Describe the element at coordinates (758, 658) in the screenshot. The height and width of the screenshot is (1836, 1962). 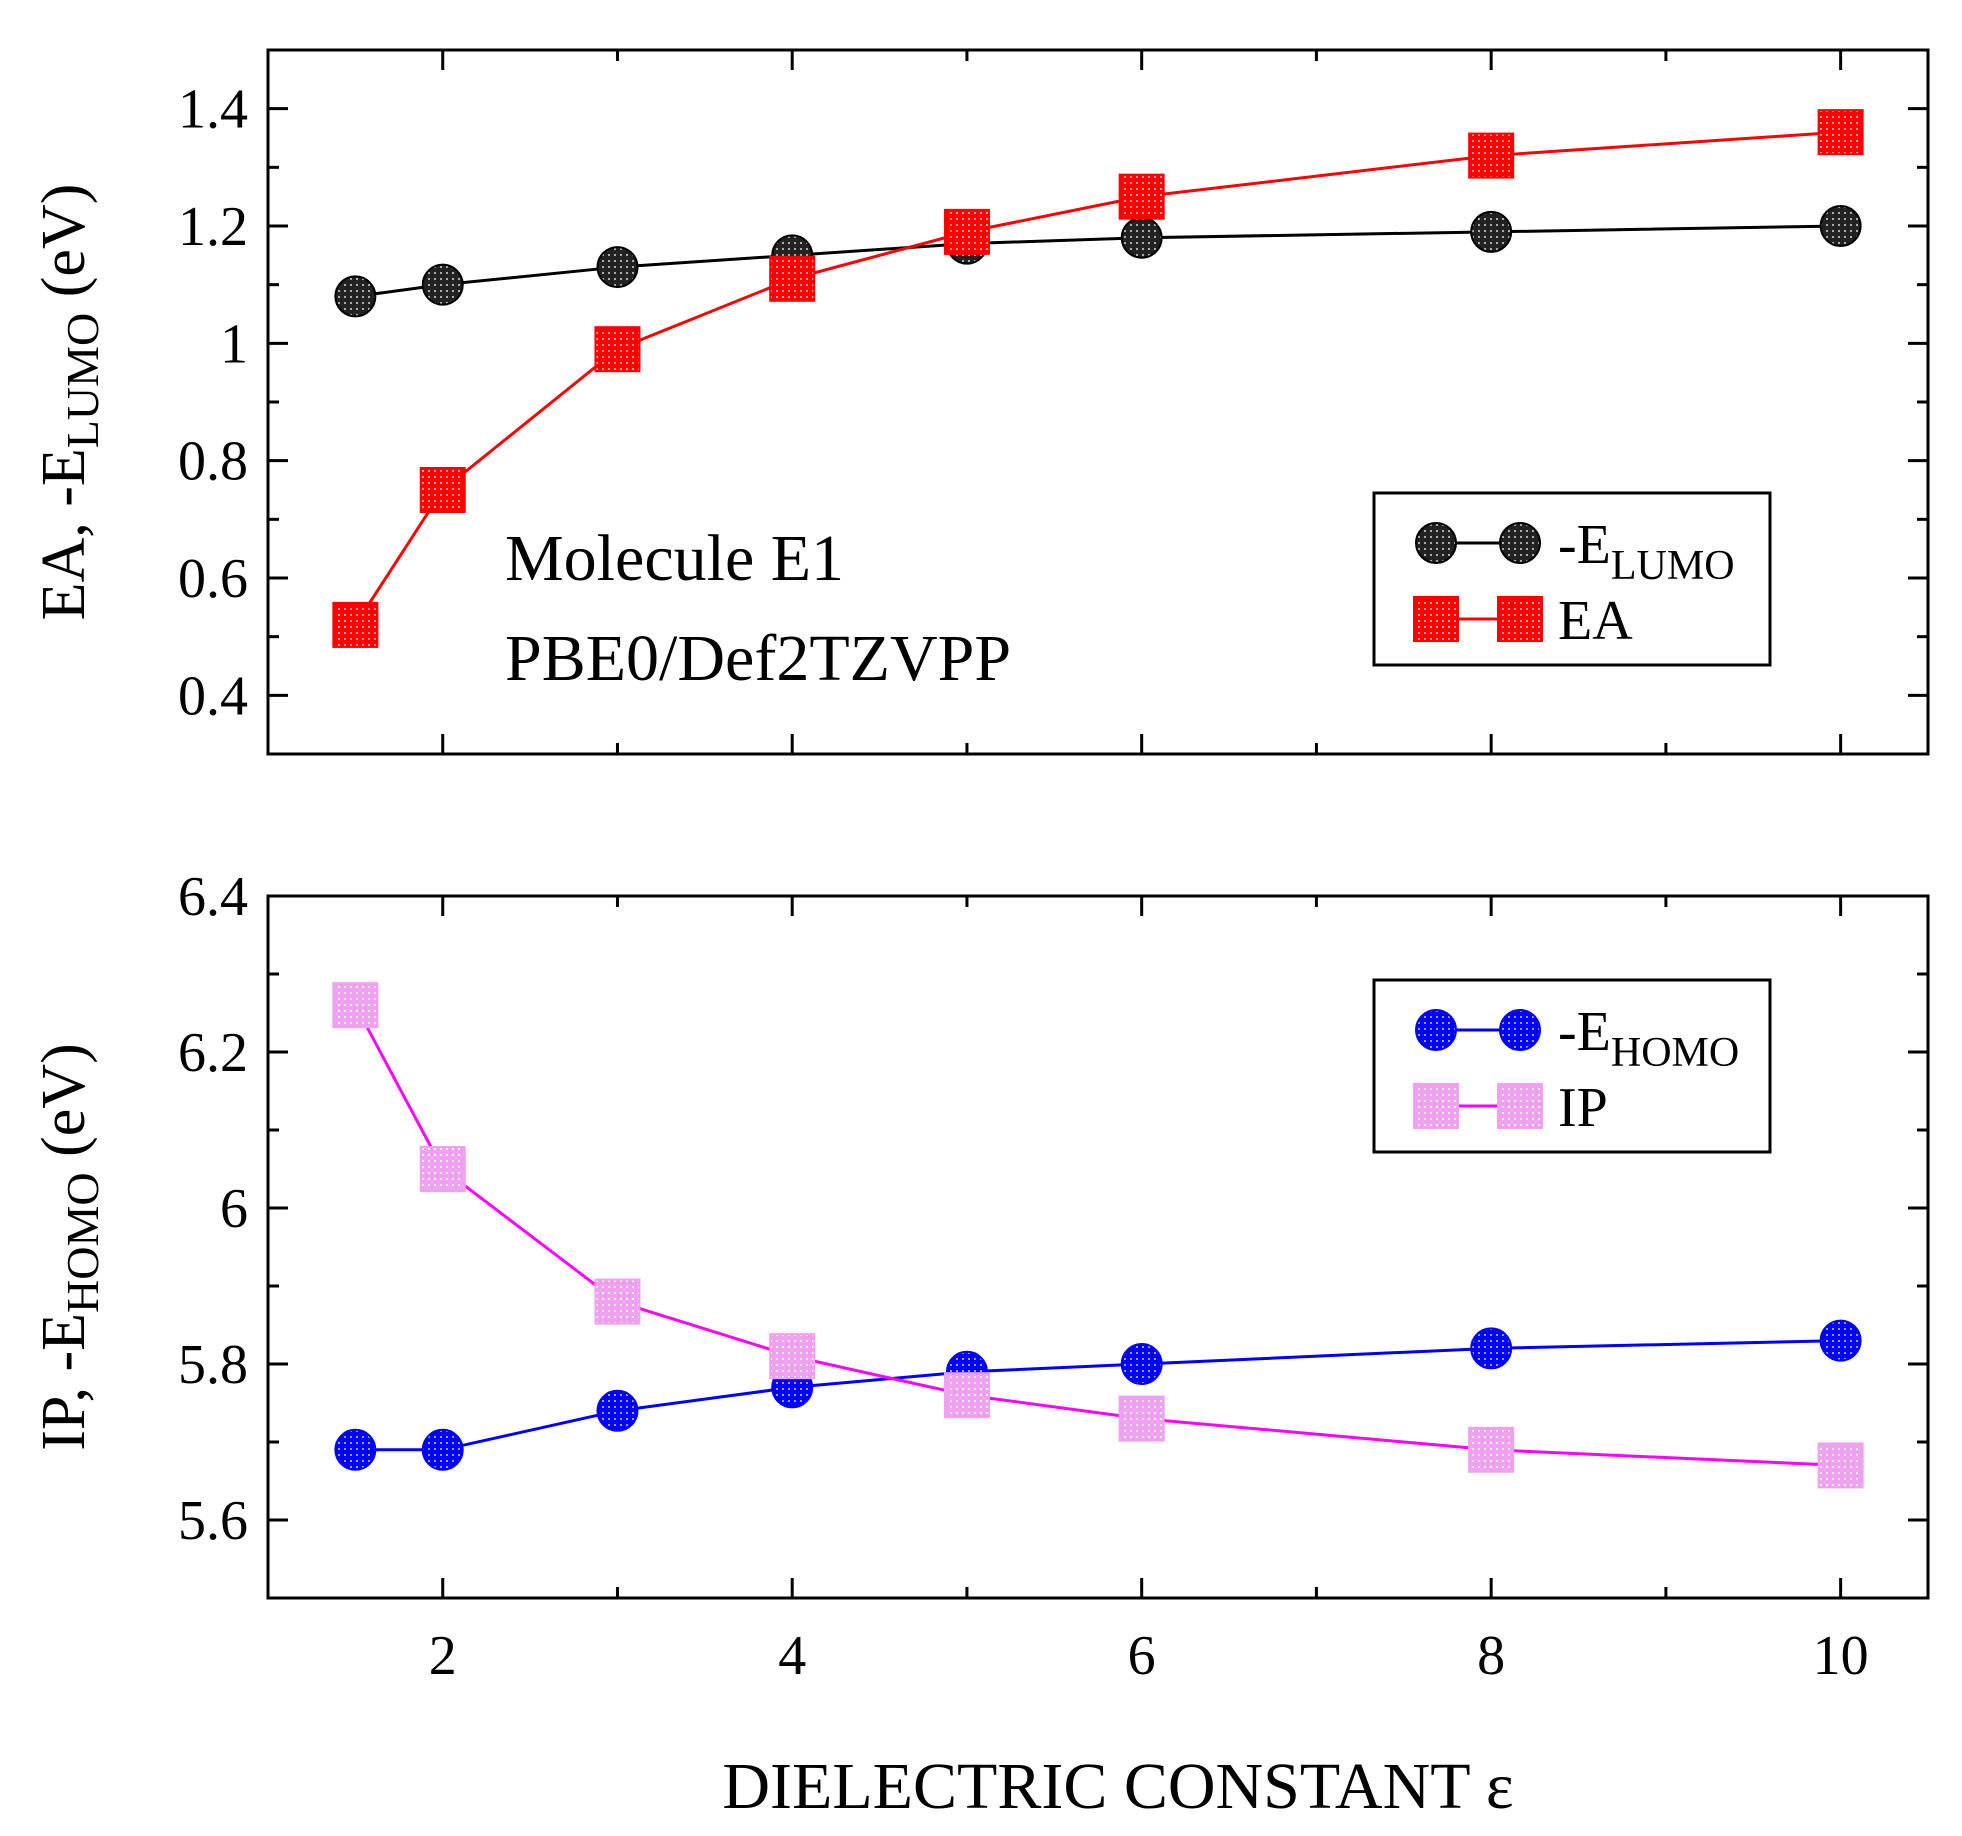
I see `annotation-text: PBE0/Def2TZVPP` at that location.